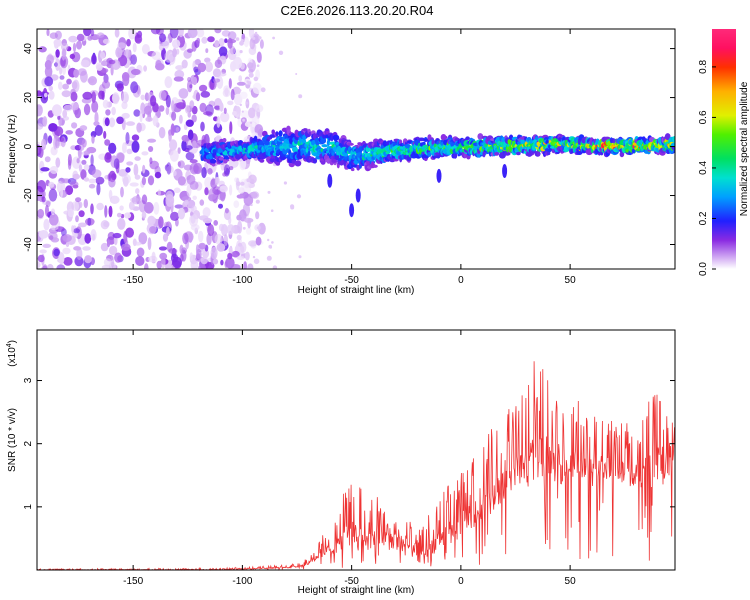  What do you see at coordinates (571, 581) in the screenshot?
I see `x-tick-label: 50` at bounding box center [571, 581].